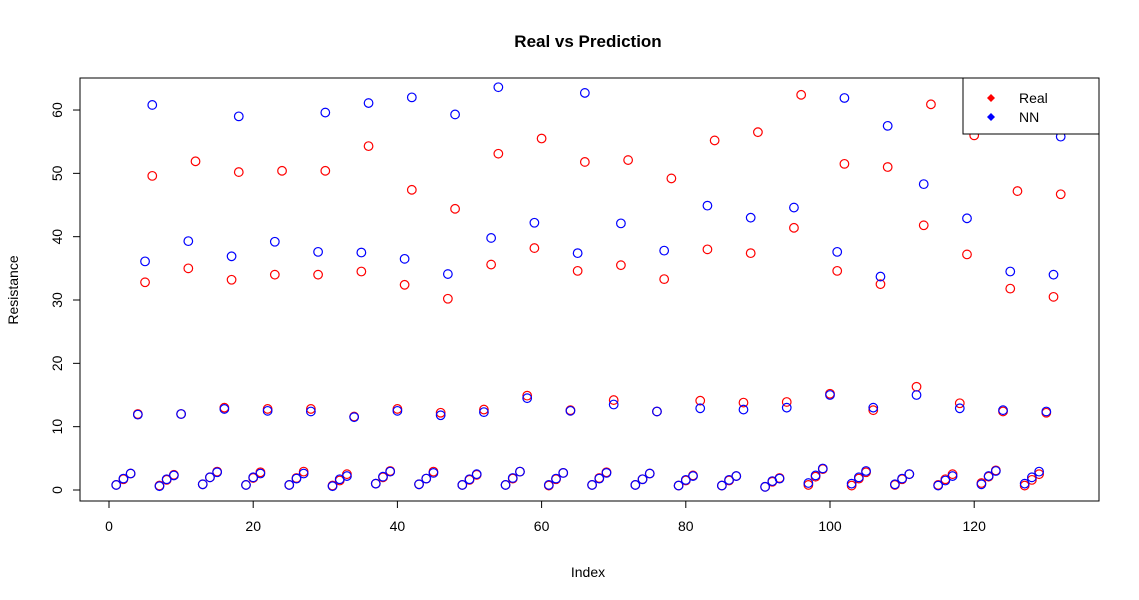 The image size is (1139, 600). I want to click on x-tick-label: 80, so click(686, 526).